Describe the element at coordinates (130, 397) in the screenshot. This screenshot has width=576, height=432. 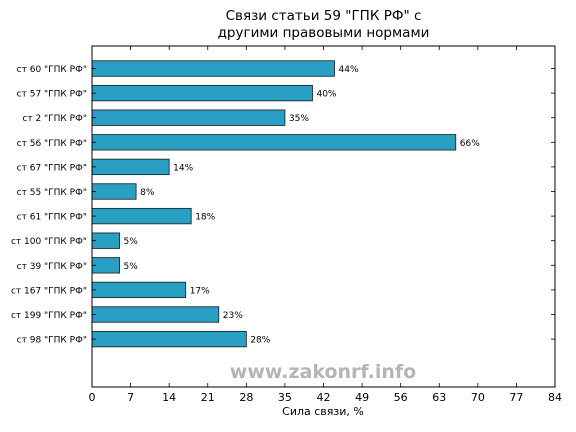
I see `x-tick-label: 7` at that location.